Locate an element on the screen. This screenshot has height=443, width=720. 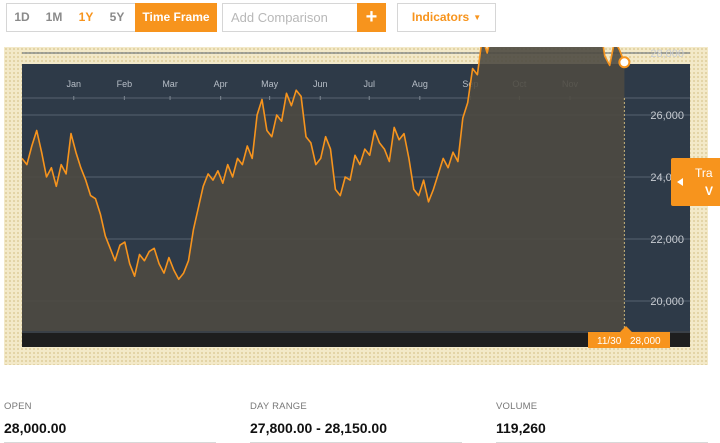
month-tick-label: Jun is located at coordinates (320, 84).